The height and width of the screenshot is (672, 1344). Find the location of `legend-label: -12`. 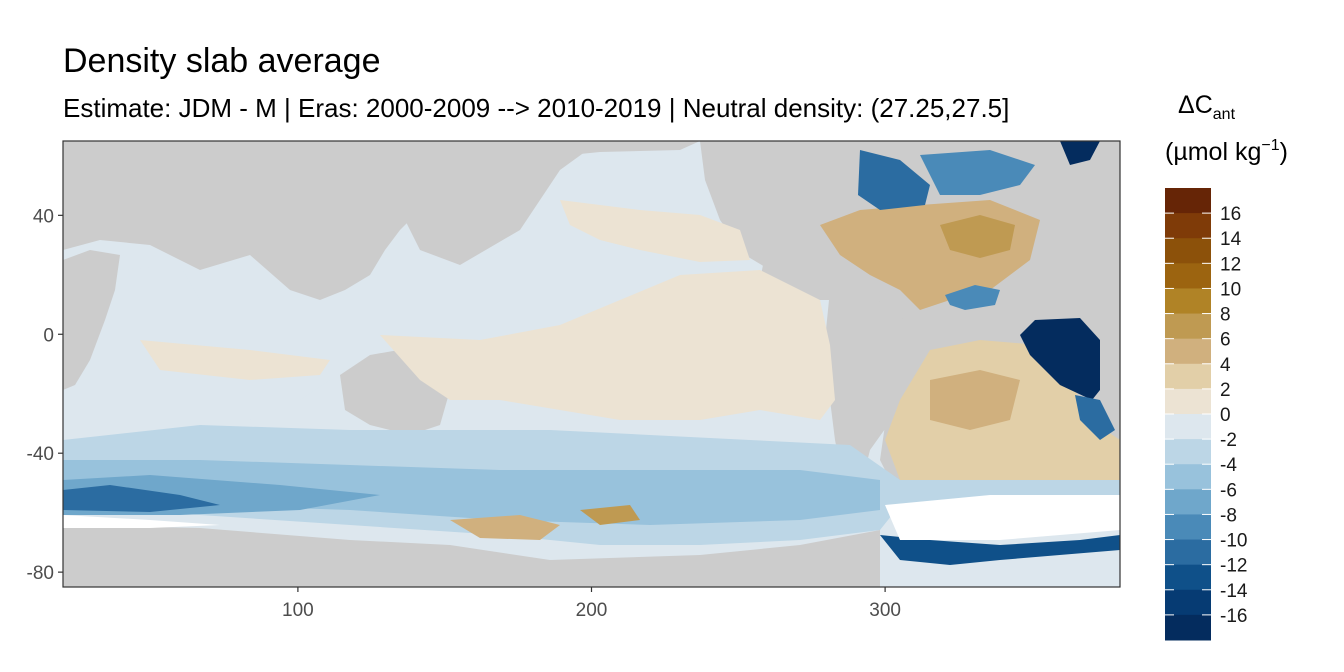

legend-label: -12 is located at coordinates (1233, 566).